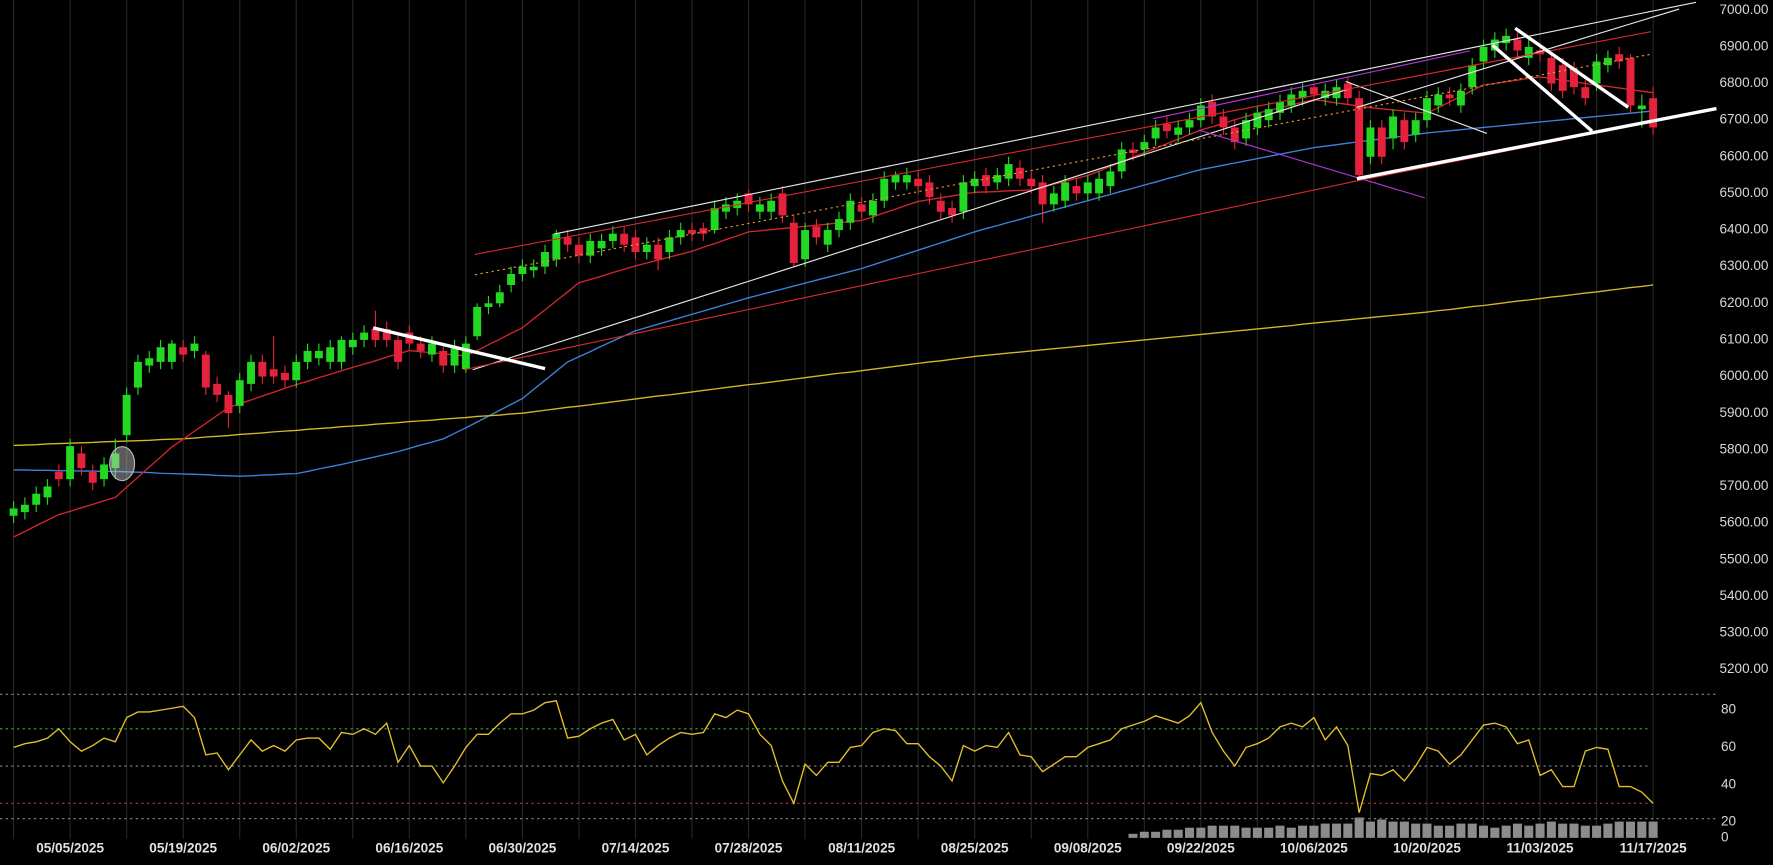 This screenshot has width=1773, height=865. What do you see at coordinates (1743, 448) in the screenshot?
I see `y-tick-label: 5800.00` at bounding box center [1743, 448].